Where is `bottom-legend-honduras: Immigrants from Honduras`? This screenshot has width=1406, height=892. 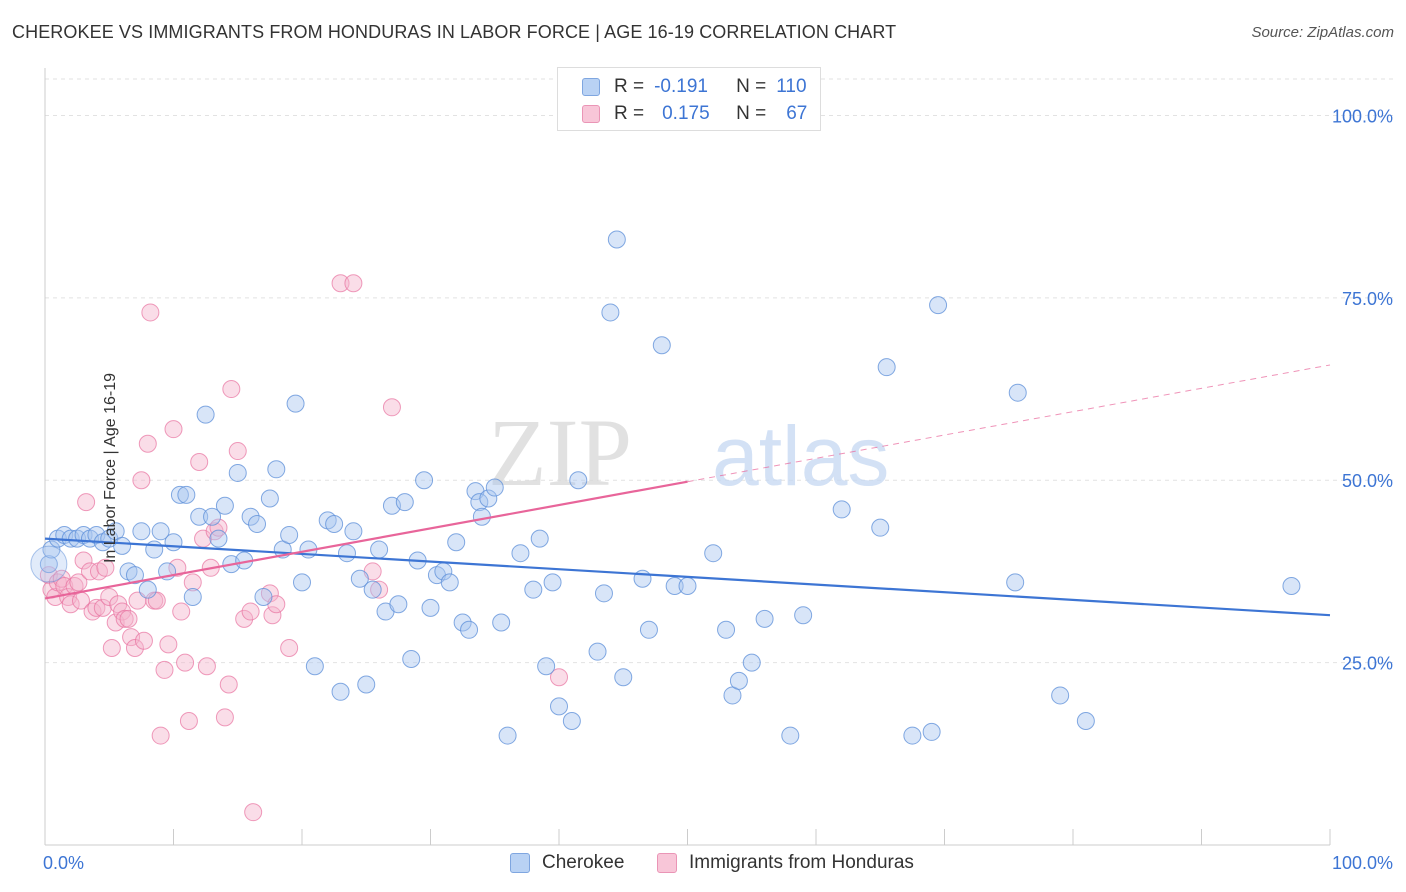
bottom-legend-honduras: Immigrants from Honduras is located at coordinates (785, 863).